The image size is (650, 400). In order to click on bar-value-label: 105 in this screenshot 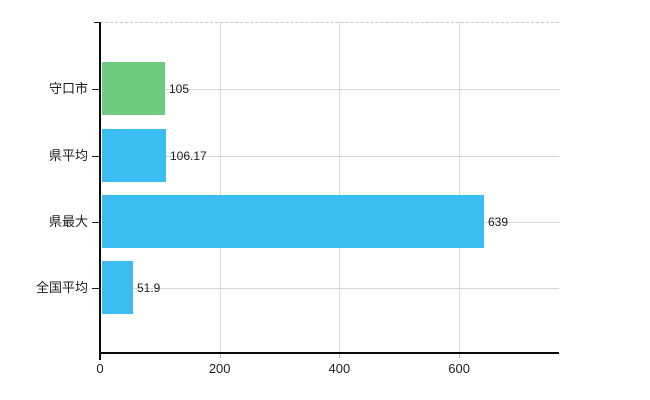, I will do `click(179, 88)`.